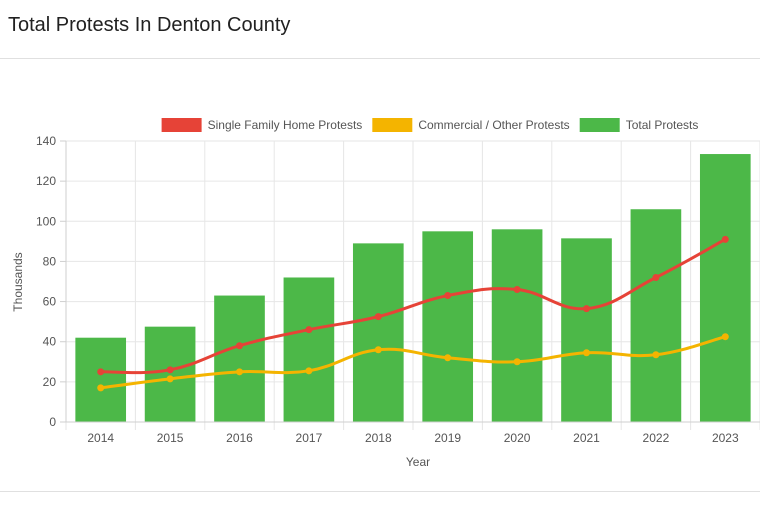 This screenshot has height=508, width=760. I want to click on x-axis-title: Year, so click(418, 462).